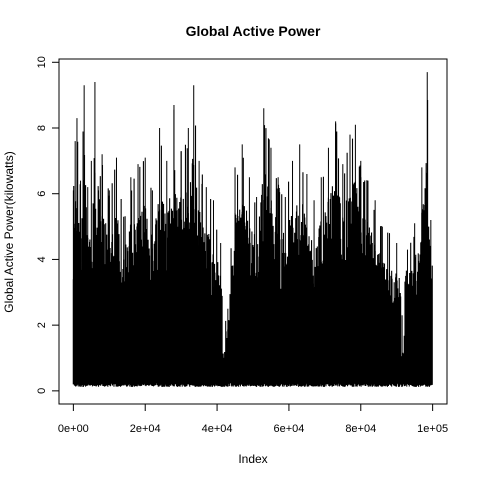 The width and height of the screenshot is (480, 480). What do you see at coordinates (42, 128) in the screenshot?
I see `y-tick-label: 8` at bounding box center [42, 128].